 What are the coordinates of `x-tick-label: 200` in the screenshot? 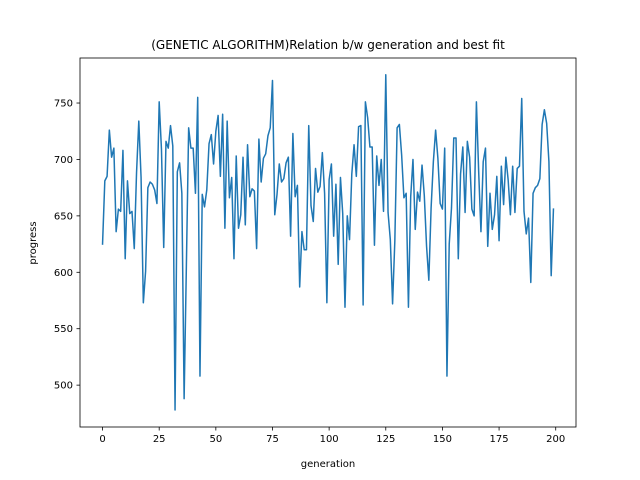 It's located at (555, 439).